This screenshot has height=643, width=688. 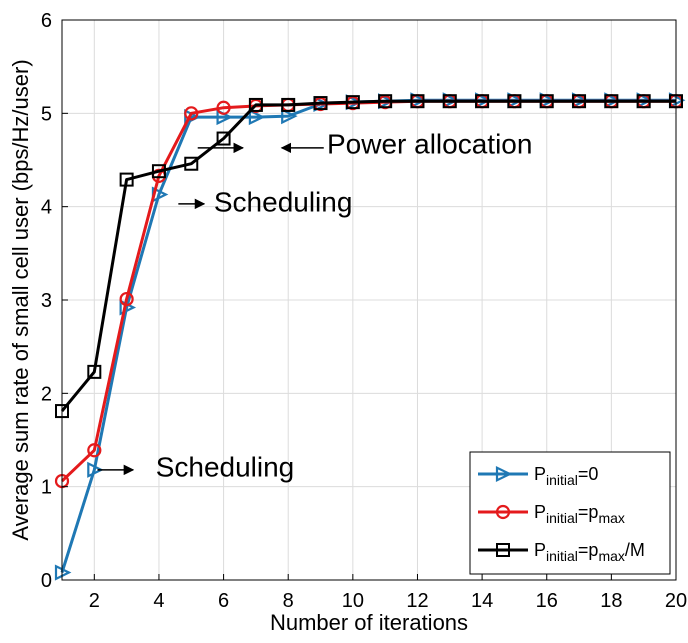 I want to click on y-tick-label: 4, so click(x=46, y=208).